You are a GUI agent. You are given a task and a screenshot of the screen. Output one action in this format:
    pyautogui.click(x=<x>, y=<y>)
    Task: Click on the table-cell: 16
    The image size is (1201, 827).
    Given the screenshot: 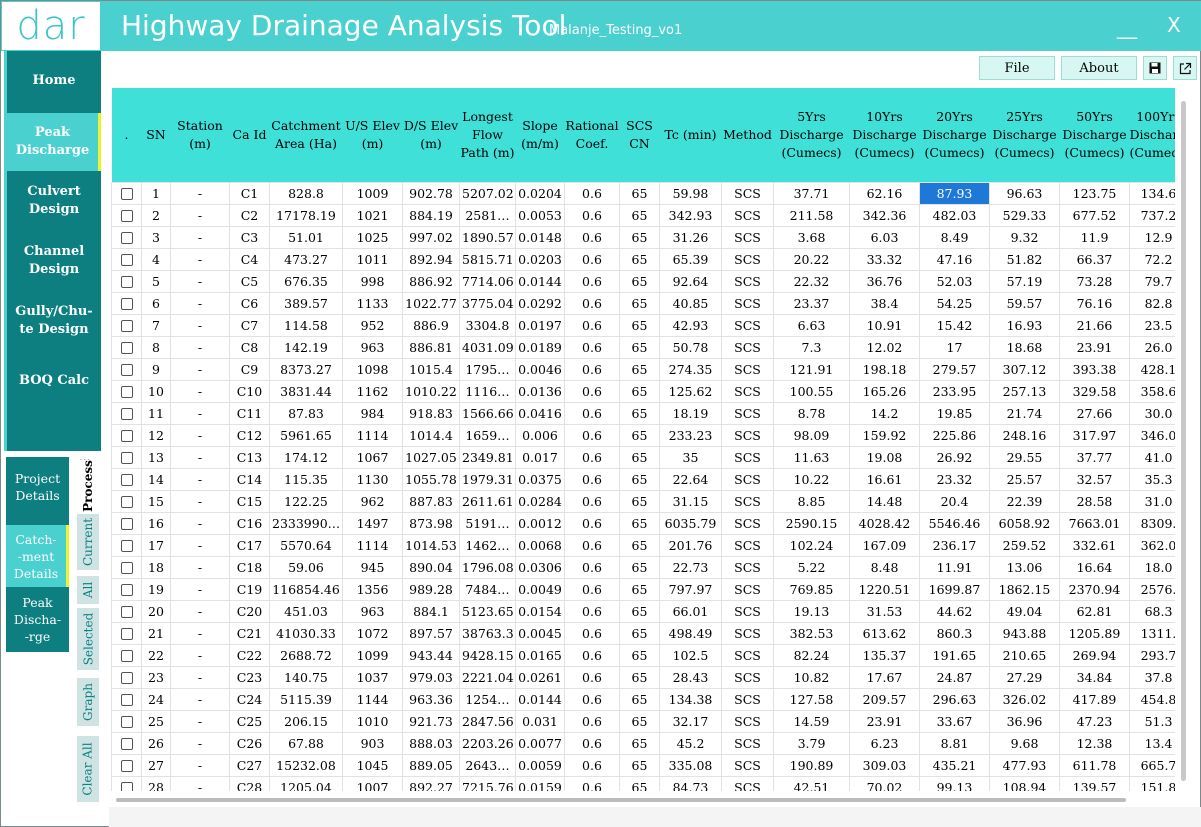 What is the action you would take?
    pyautogui.click(x=156, y=523)
    